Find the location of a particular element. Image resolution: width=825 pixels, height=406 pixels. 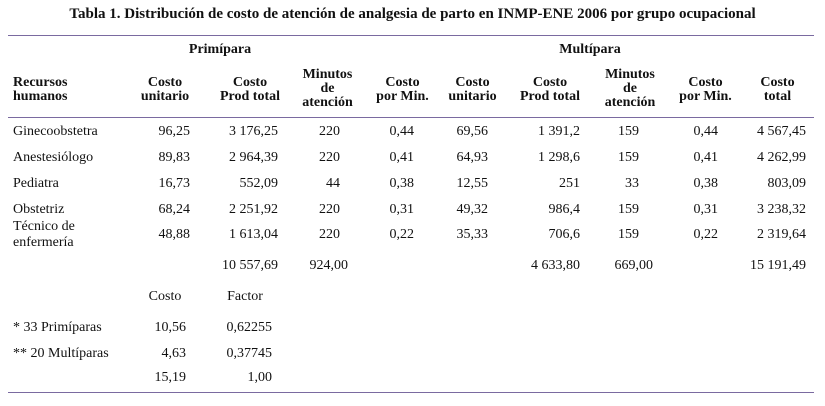

factor-row-costo: 10,56 is located at coordinates (170, 327).